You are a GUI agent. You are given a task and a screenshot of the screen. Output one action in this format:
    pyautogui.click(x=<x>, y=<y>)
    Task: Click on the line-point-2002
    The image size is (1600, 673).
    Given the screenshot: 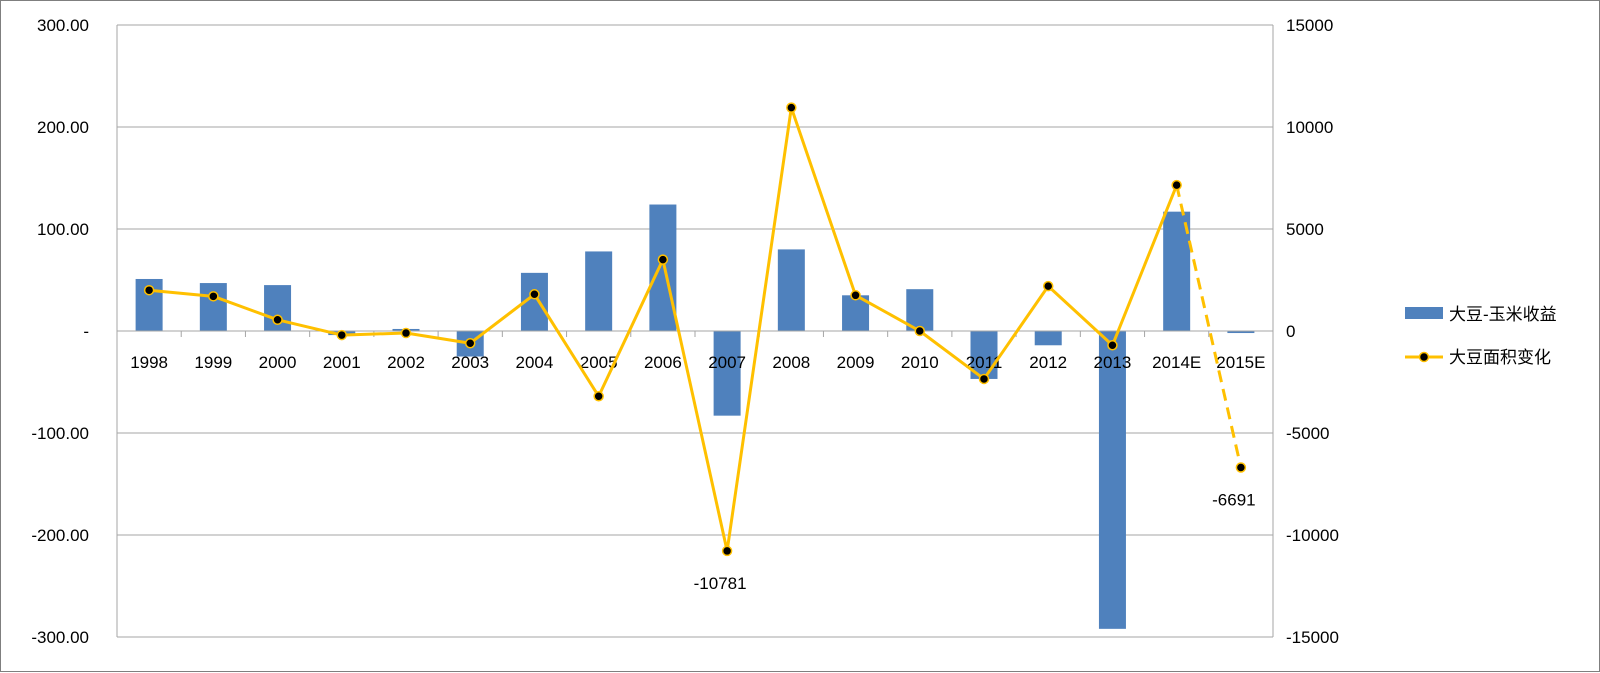 What is the action you would take?
    pyautogui.click(x=406, y=333)
    